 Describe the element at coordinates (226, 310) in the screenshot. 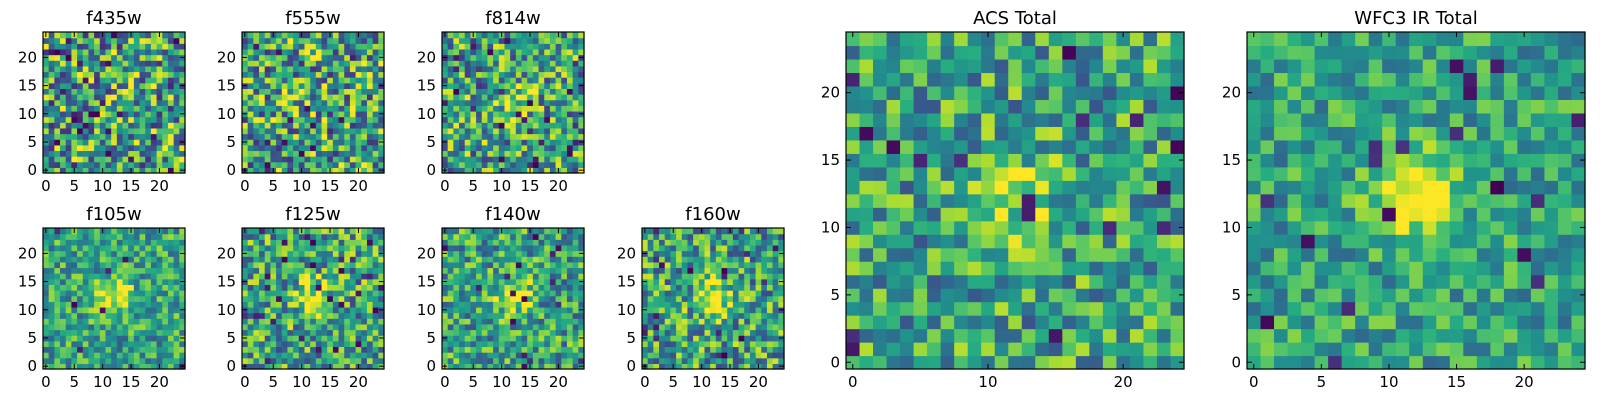

I see `y-tick-label: 10` at that location.